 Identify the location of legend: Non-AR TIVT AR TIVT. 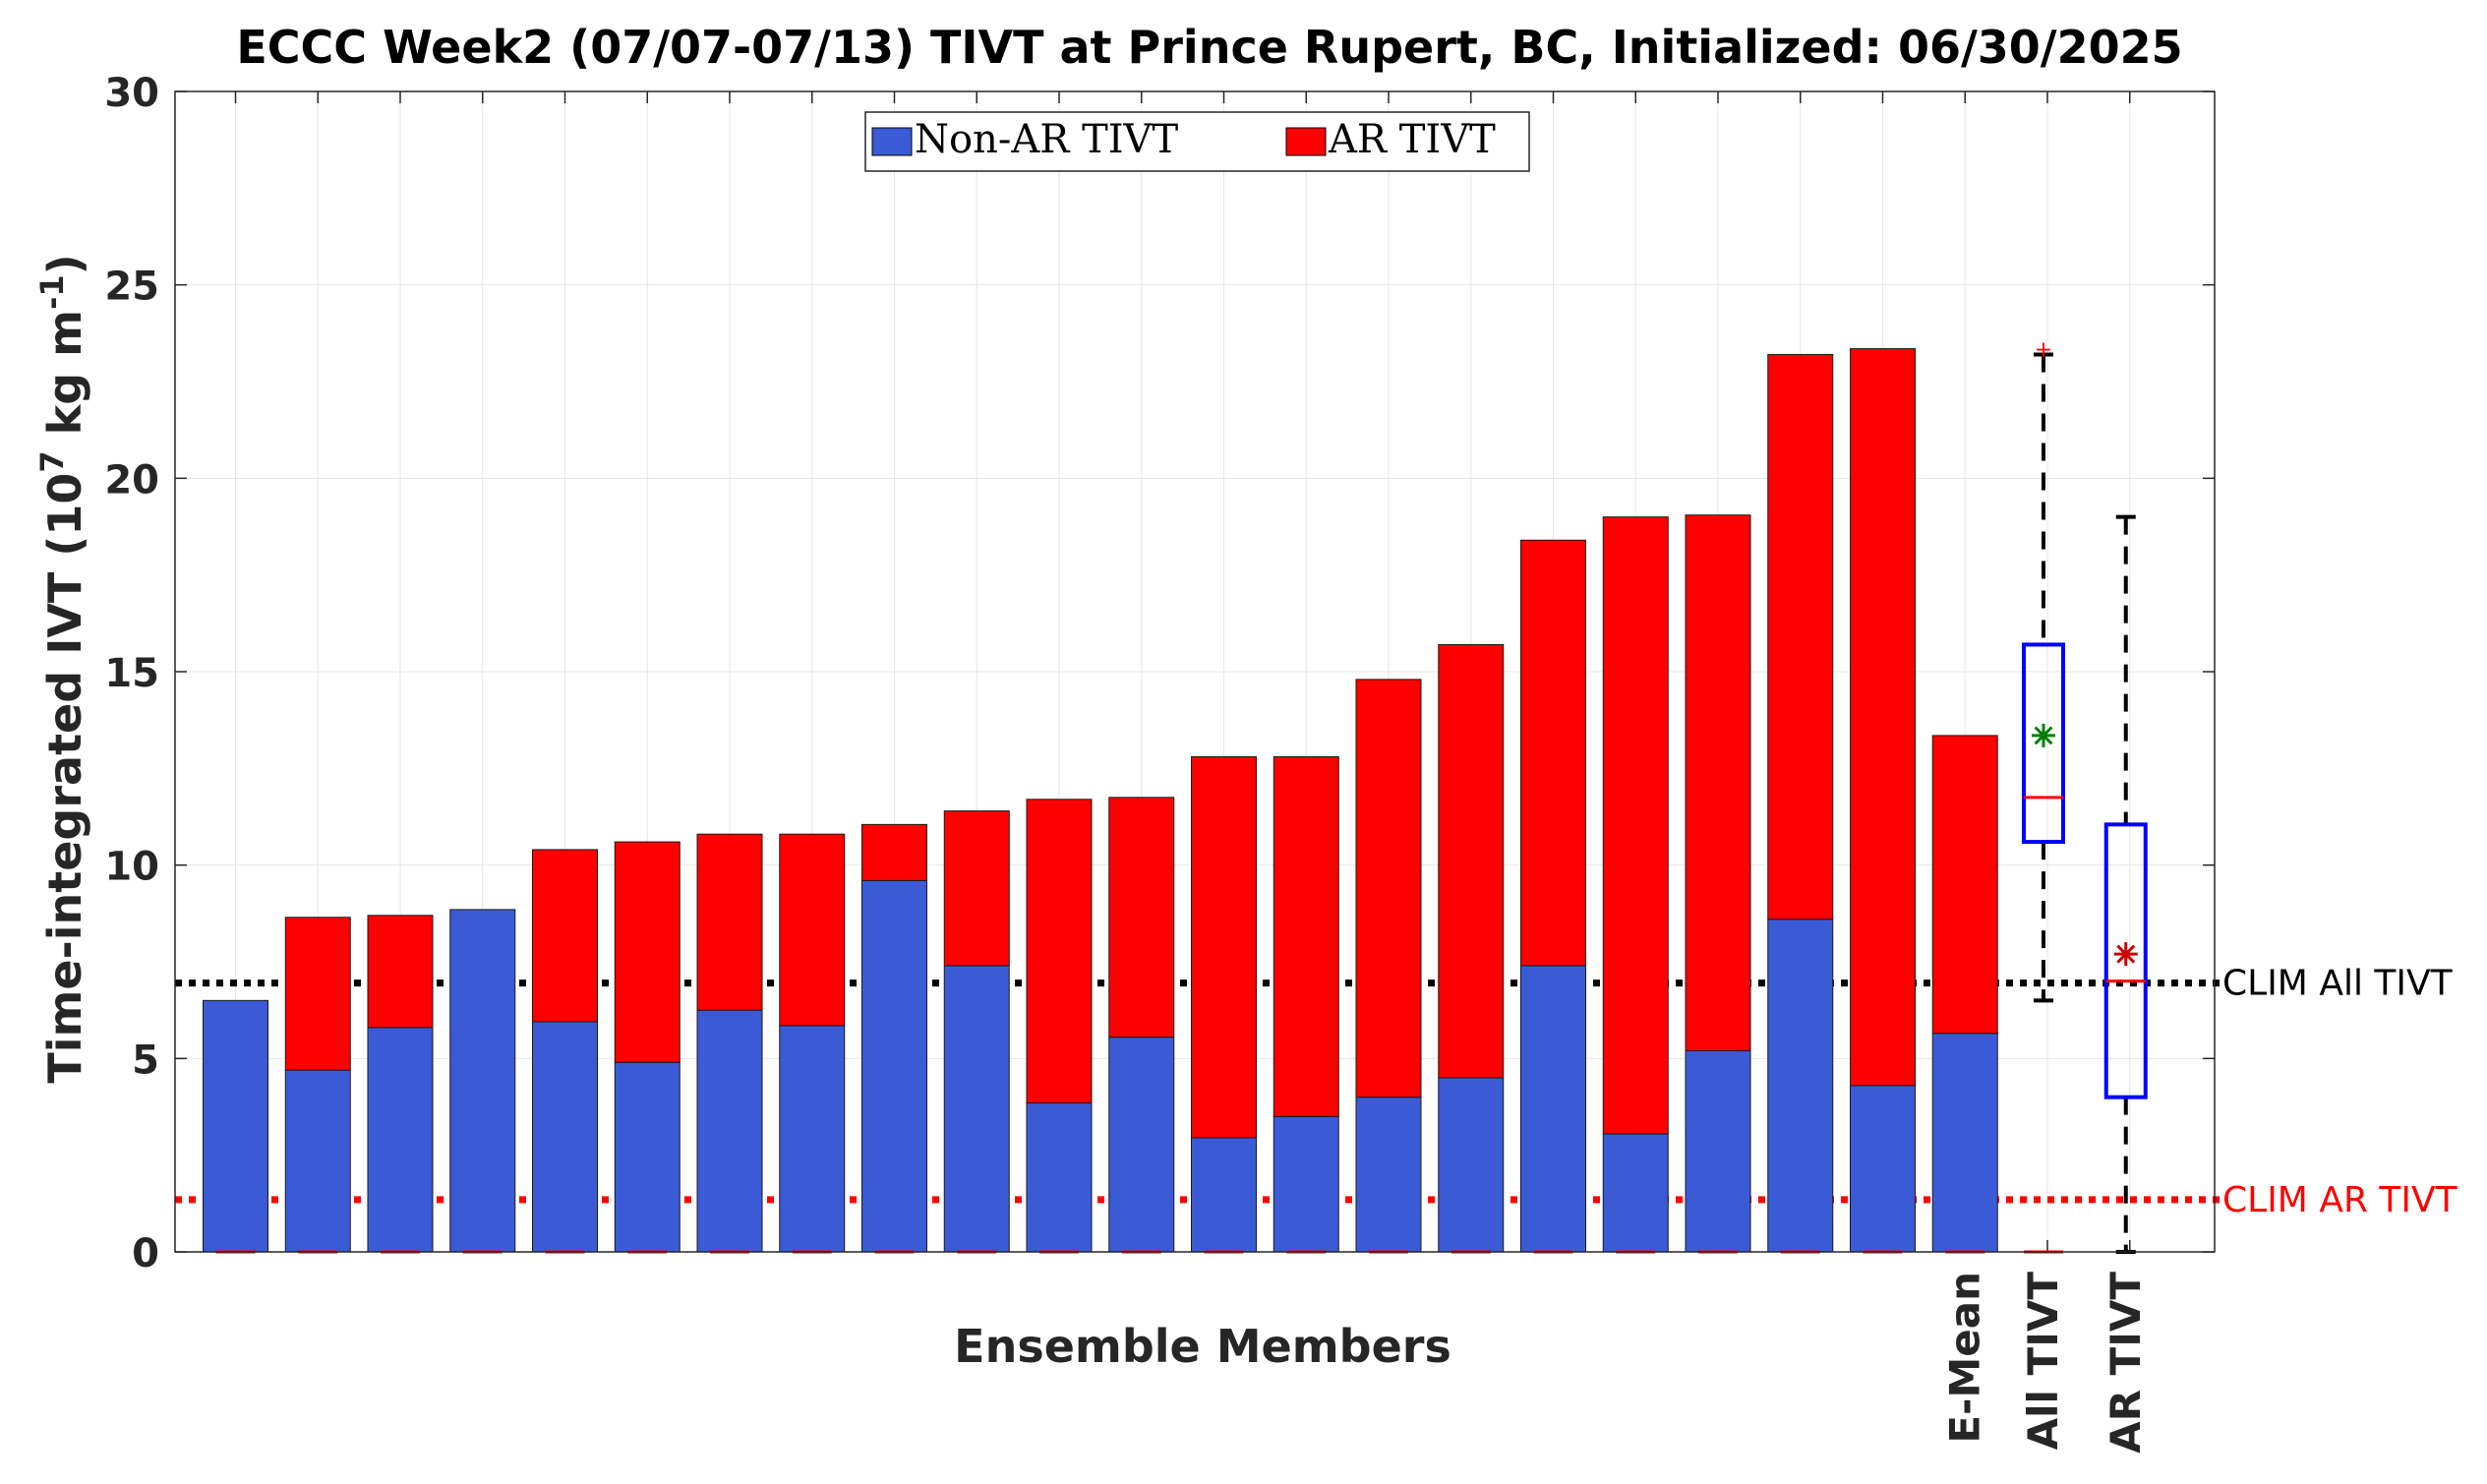
(1197, 142).